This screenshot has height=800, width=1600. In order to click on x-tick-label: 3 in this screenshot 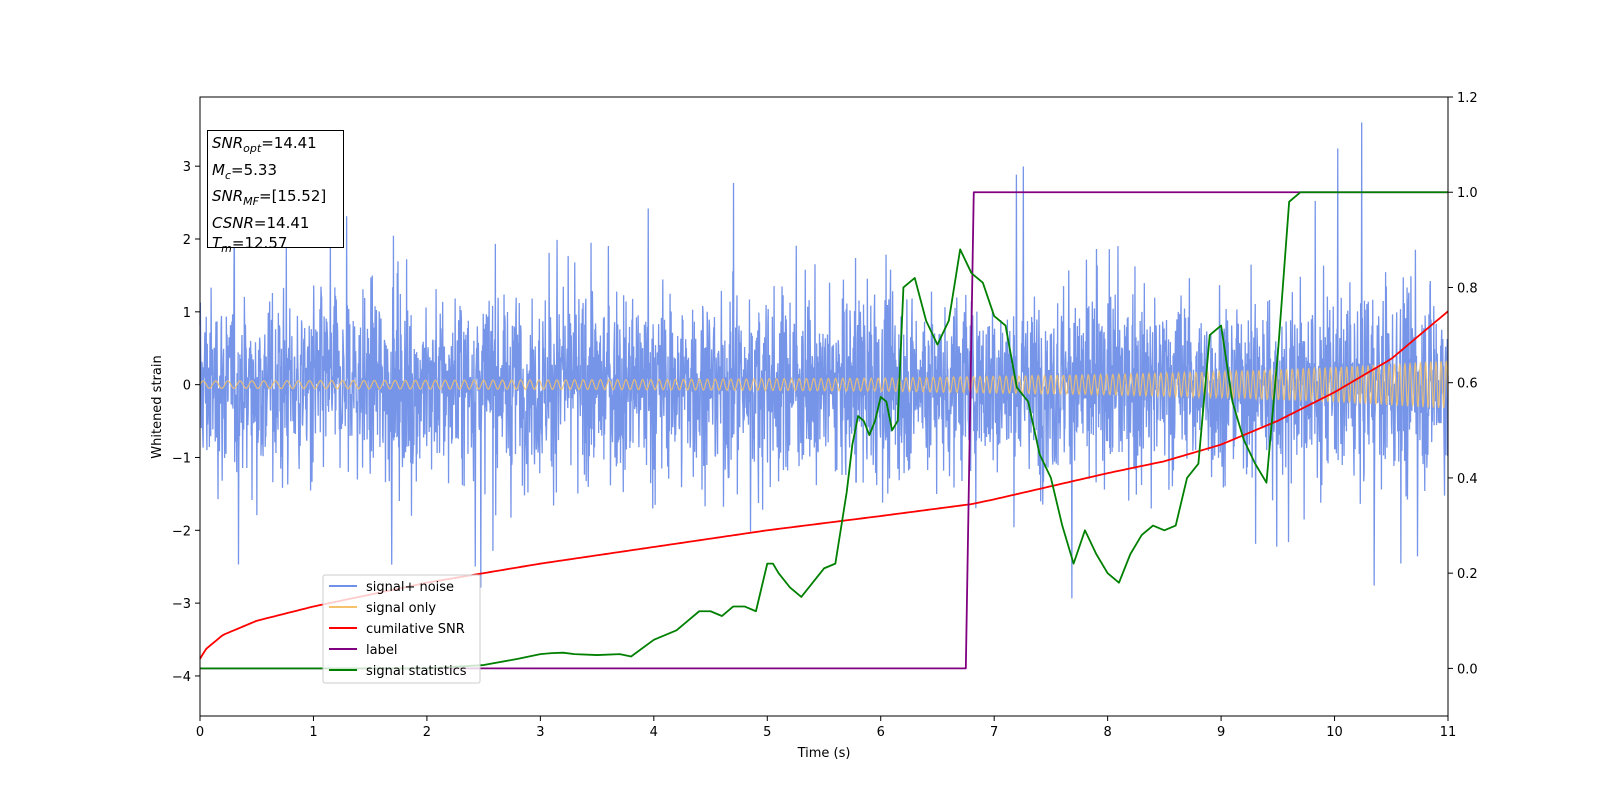, I will do `click(540, 732)`.